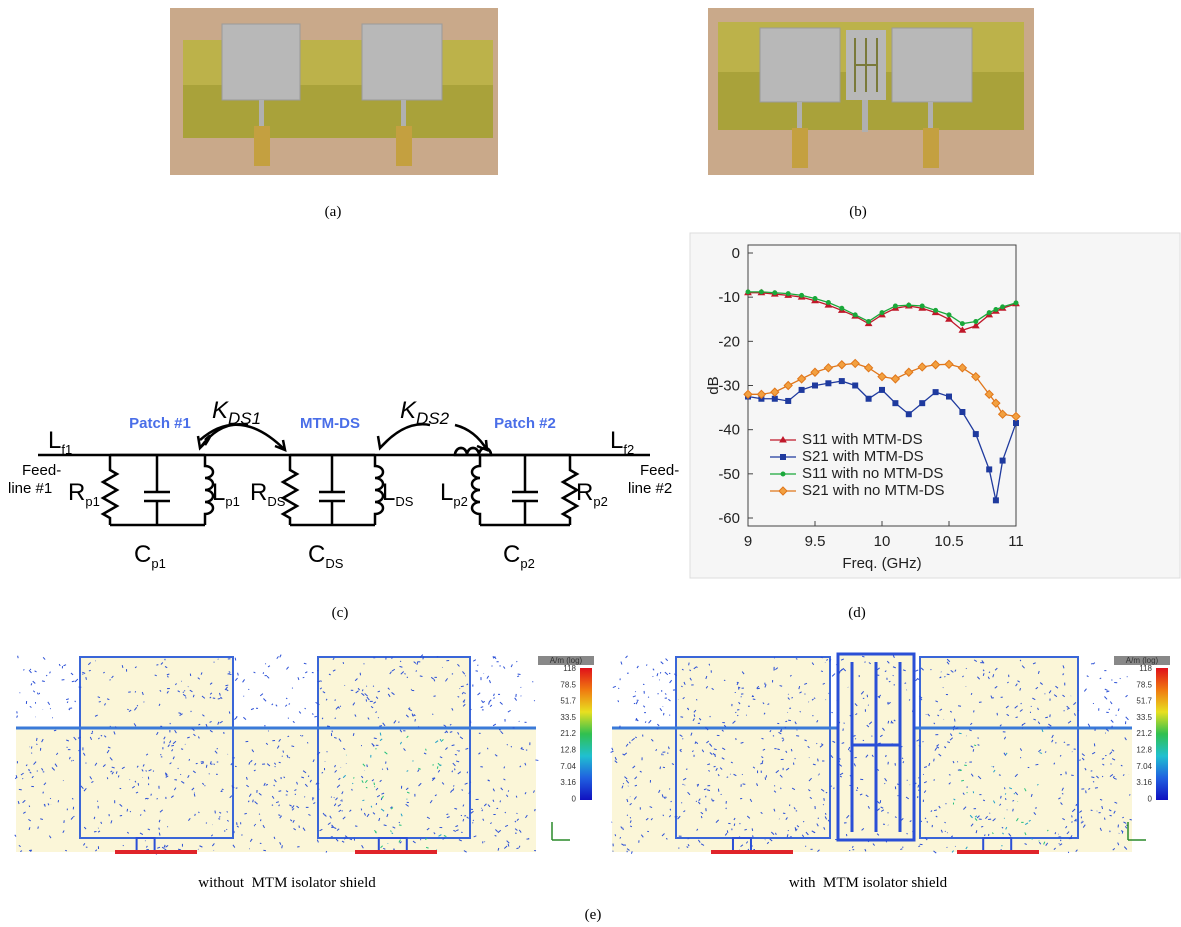  I want to click on wire, so click(570, 490).